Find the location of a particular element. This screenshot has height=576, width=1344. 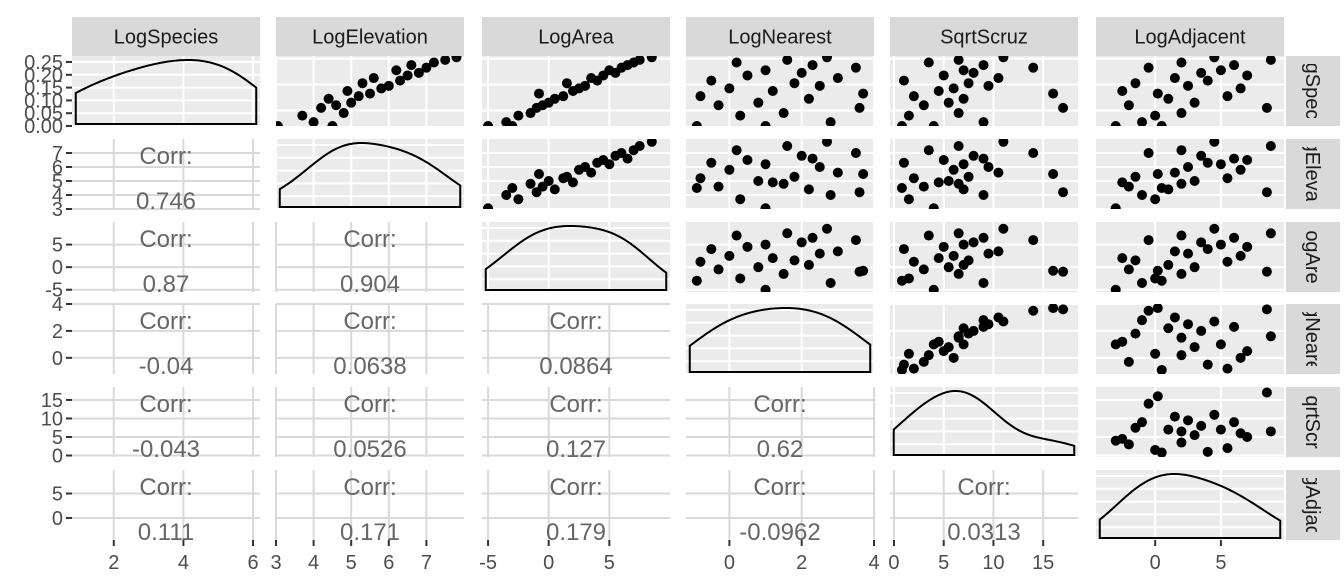

y-tick-label: 3 is located at coordinates (57, 210).